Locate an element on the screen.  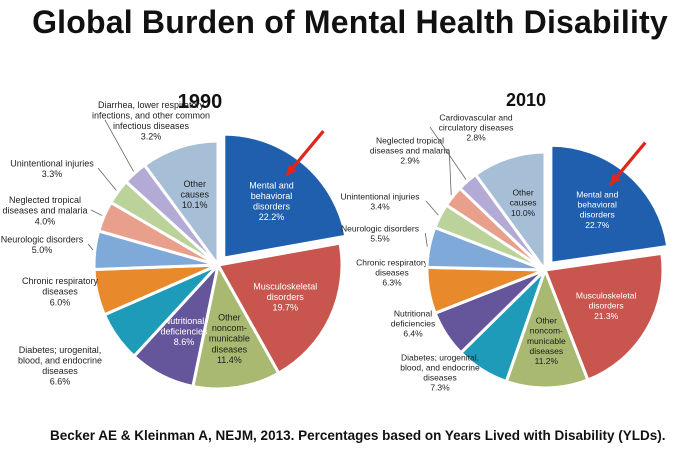
slice-label-nutritional-deficiencies: Nutritional deficiencies 8.6% is located at coordinates (185, 331).